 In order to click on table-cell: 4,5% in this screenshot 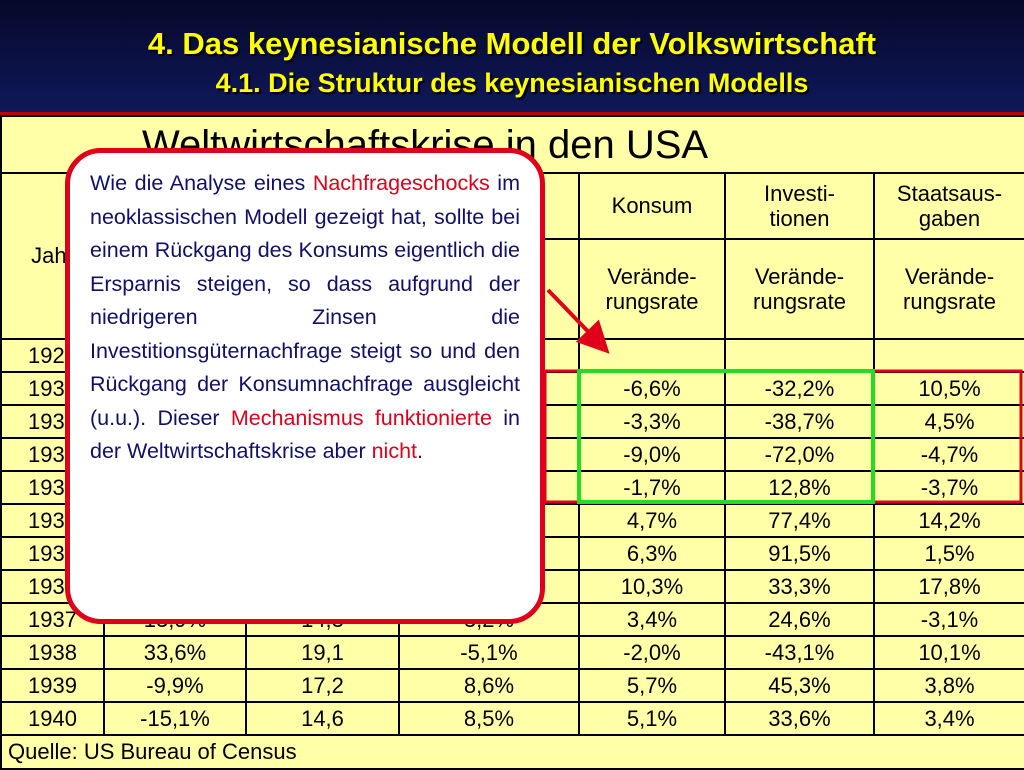, I will do `click(948, 421)`.